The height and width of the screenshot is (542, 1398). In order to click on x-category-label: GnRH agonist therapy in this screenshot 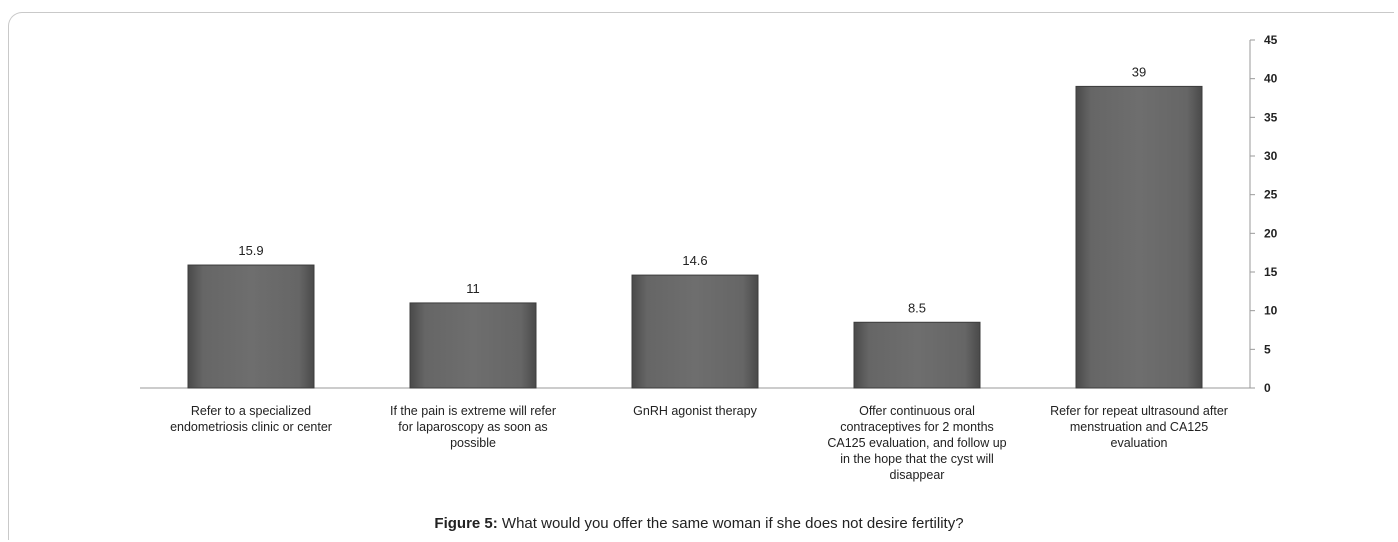, I will do `click(695, 411)`.